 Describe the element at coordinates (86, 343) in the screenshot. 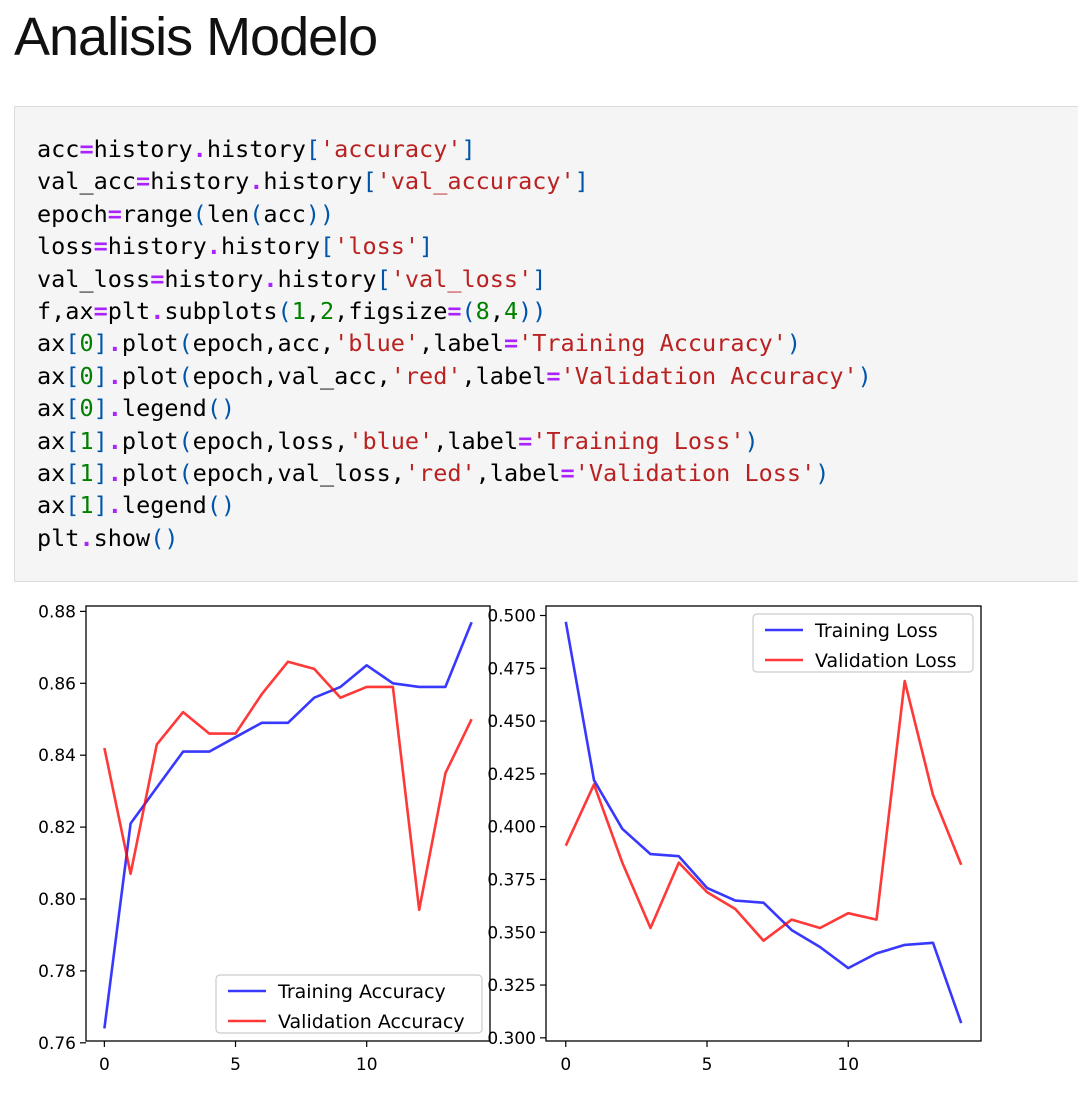

I see `code-token: 0` at that location.